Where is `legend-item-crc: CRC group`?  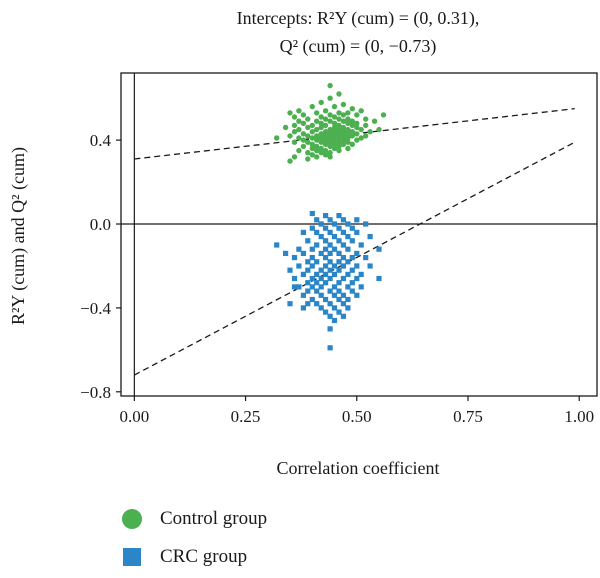
legend-item-crc: CRC group is located at coordinates (184, 557).